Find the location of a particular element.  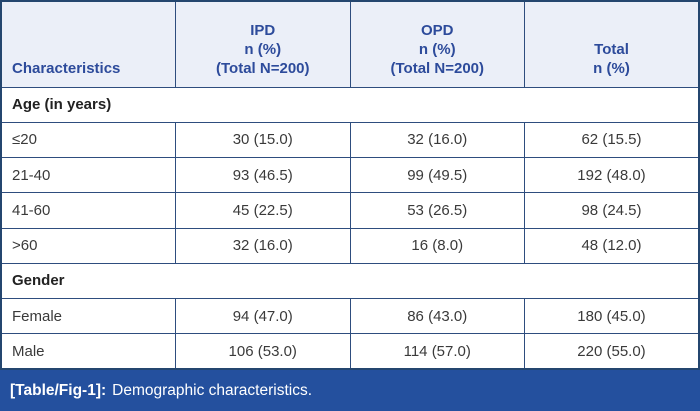

col-header-ipd: IPD n (%) (Total N=200) is located at coordinates (263, 44).